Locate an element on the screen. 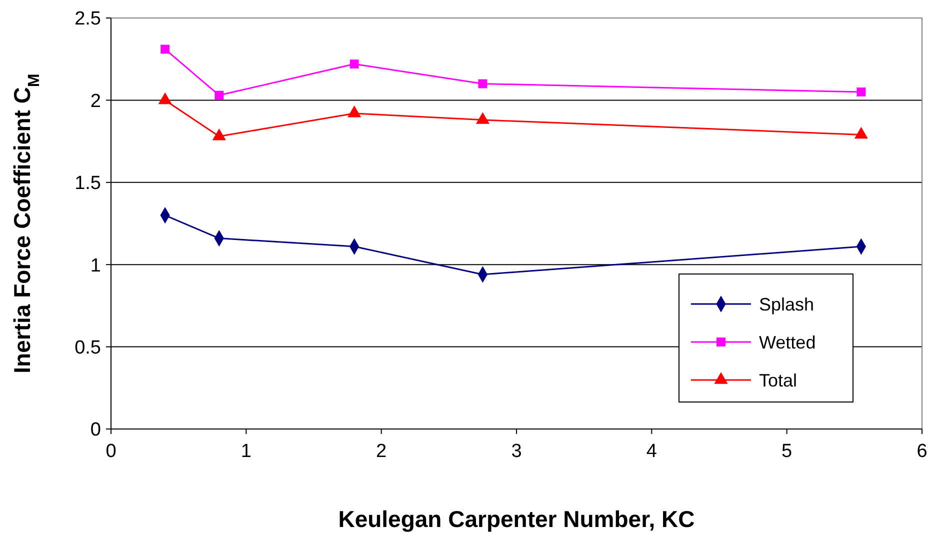  x-tick-label: 1 is located at coordinates (246, 451).